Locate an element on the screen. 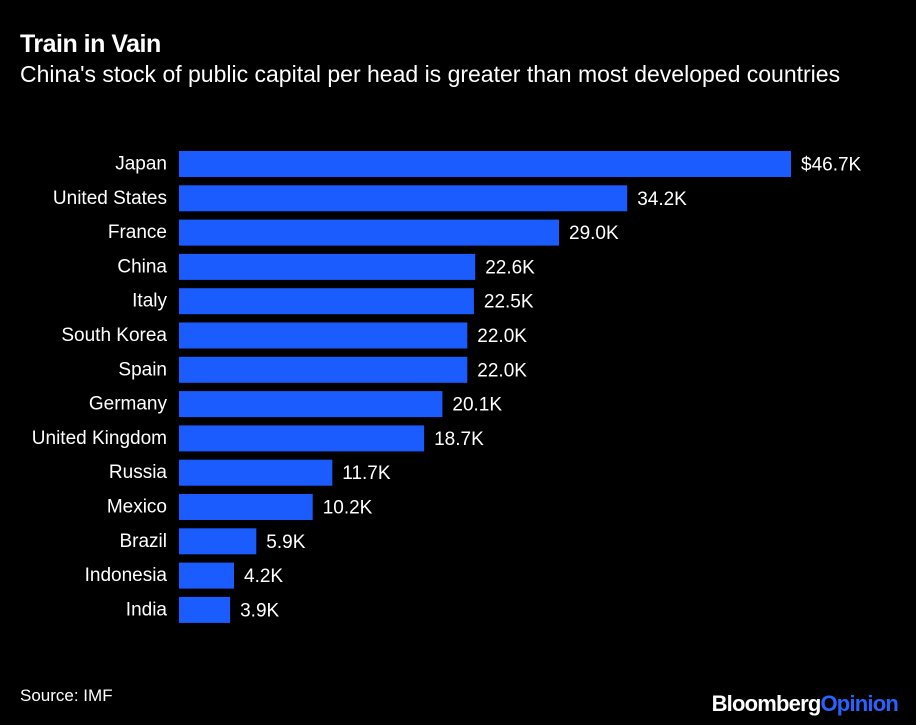 Image resolution: width=916 pixels, height=725 pixels. bar-russia is located at coordinates (256, 472).